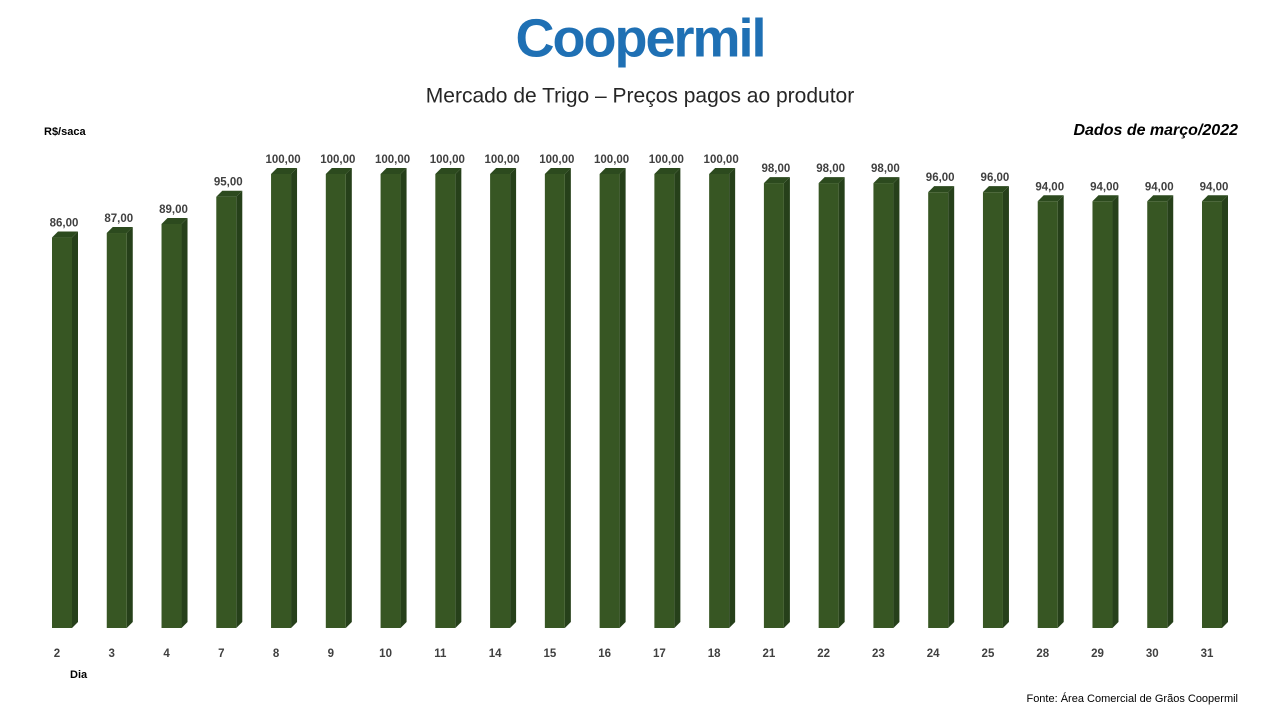 This screenshot has height=720, width=1280. What do you see at coordinates (331, 654) in the screenshot?
I see `x-tick-label: 9` at bounding box center [331, 654].